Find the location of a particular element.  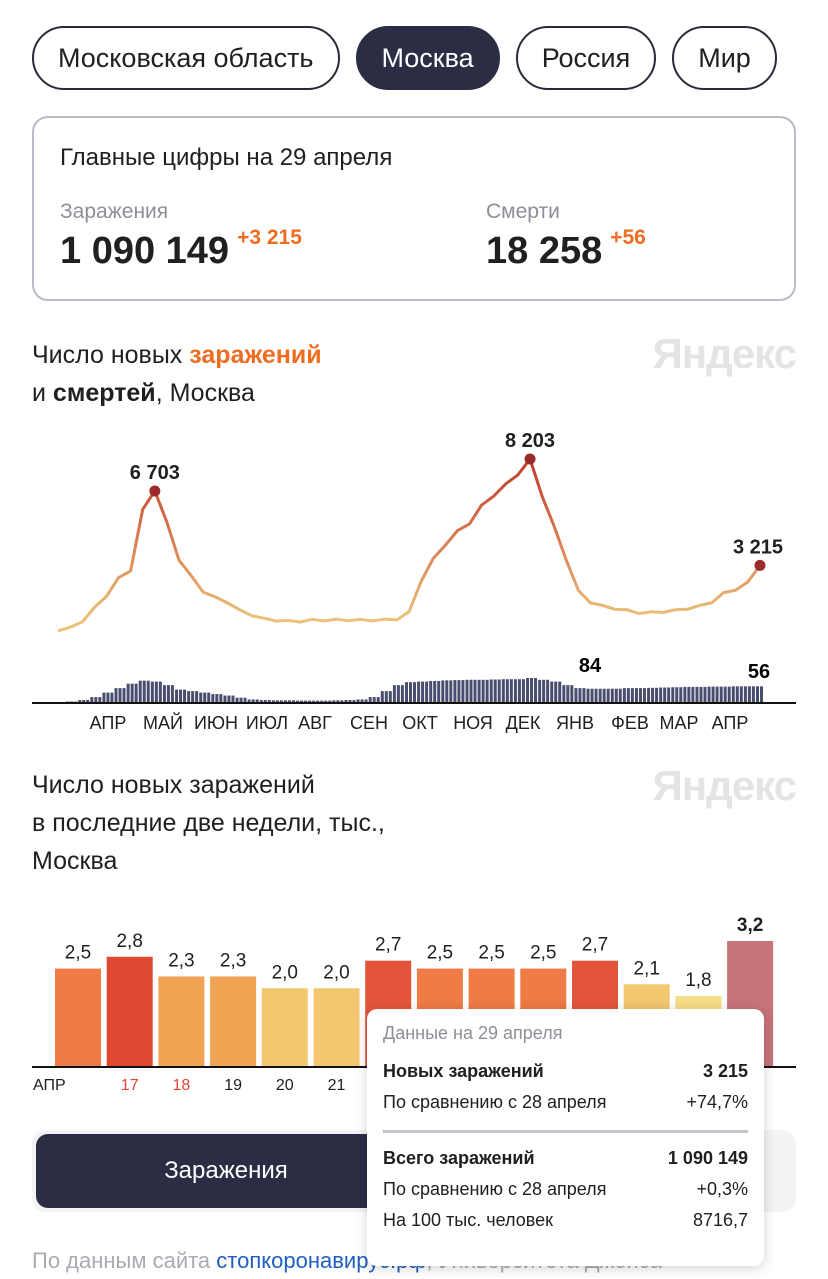

bar-value-label: 2,1 is located at coordinates (646, 968).